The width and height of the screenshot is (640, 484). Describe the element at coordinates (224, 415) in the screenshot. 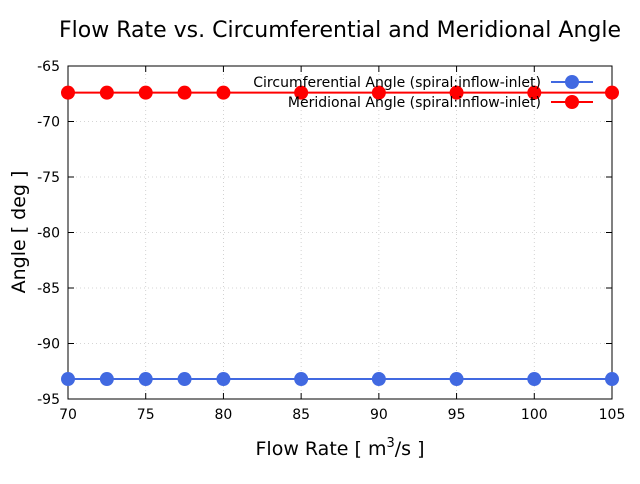

I see `x-tick-label: 80` at that location.